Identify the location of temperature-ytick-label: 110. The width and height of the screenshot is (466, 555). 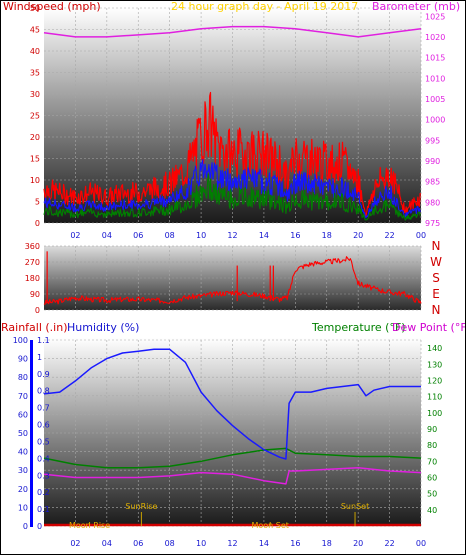
(434, 397).